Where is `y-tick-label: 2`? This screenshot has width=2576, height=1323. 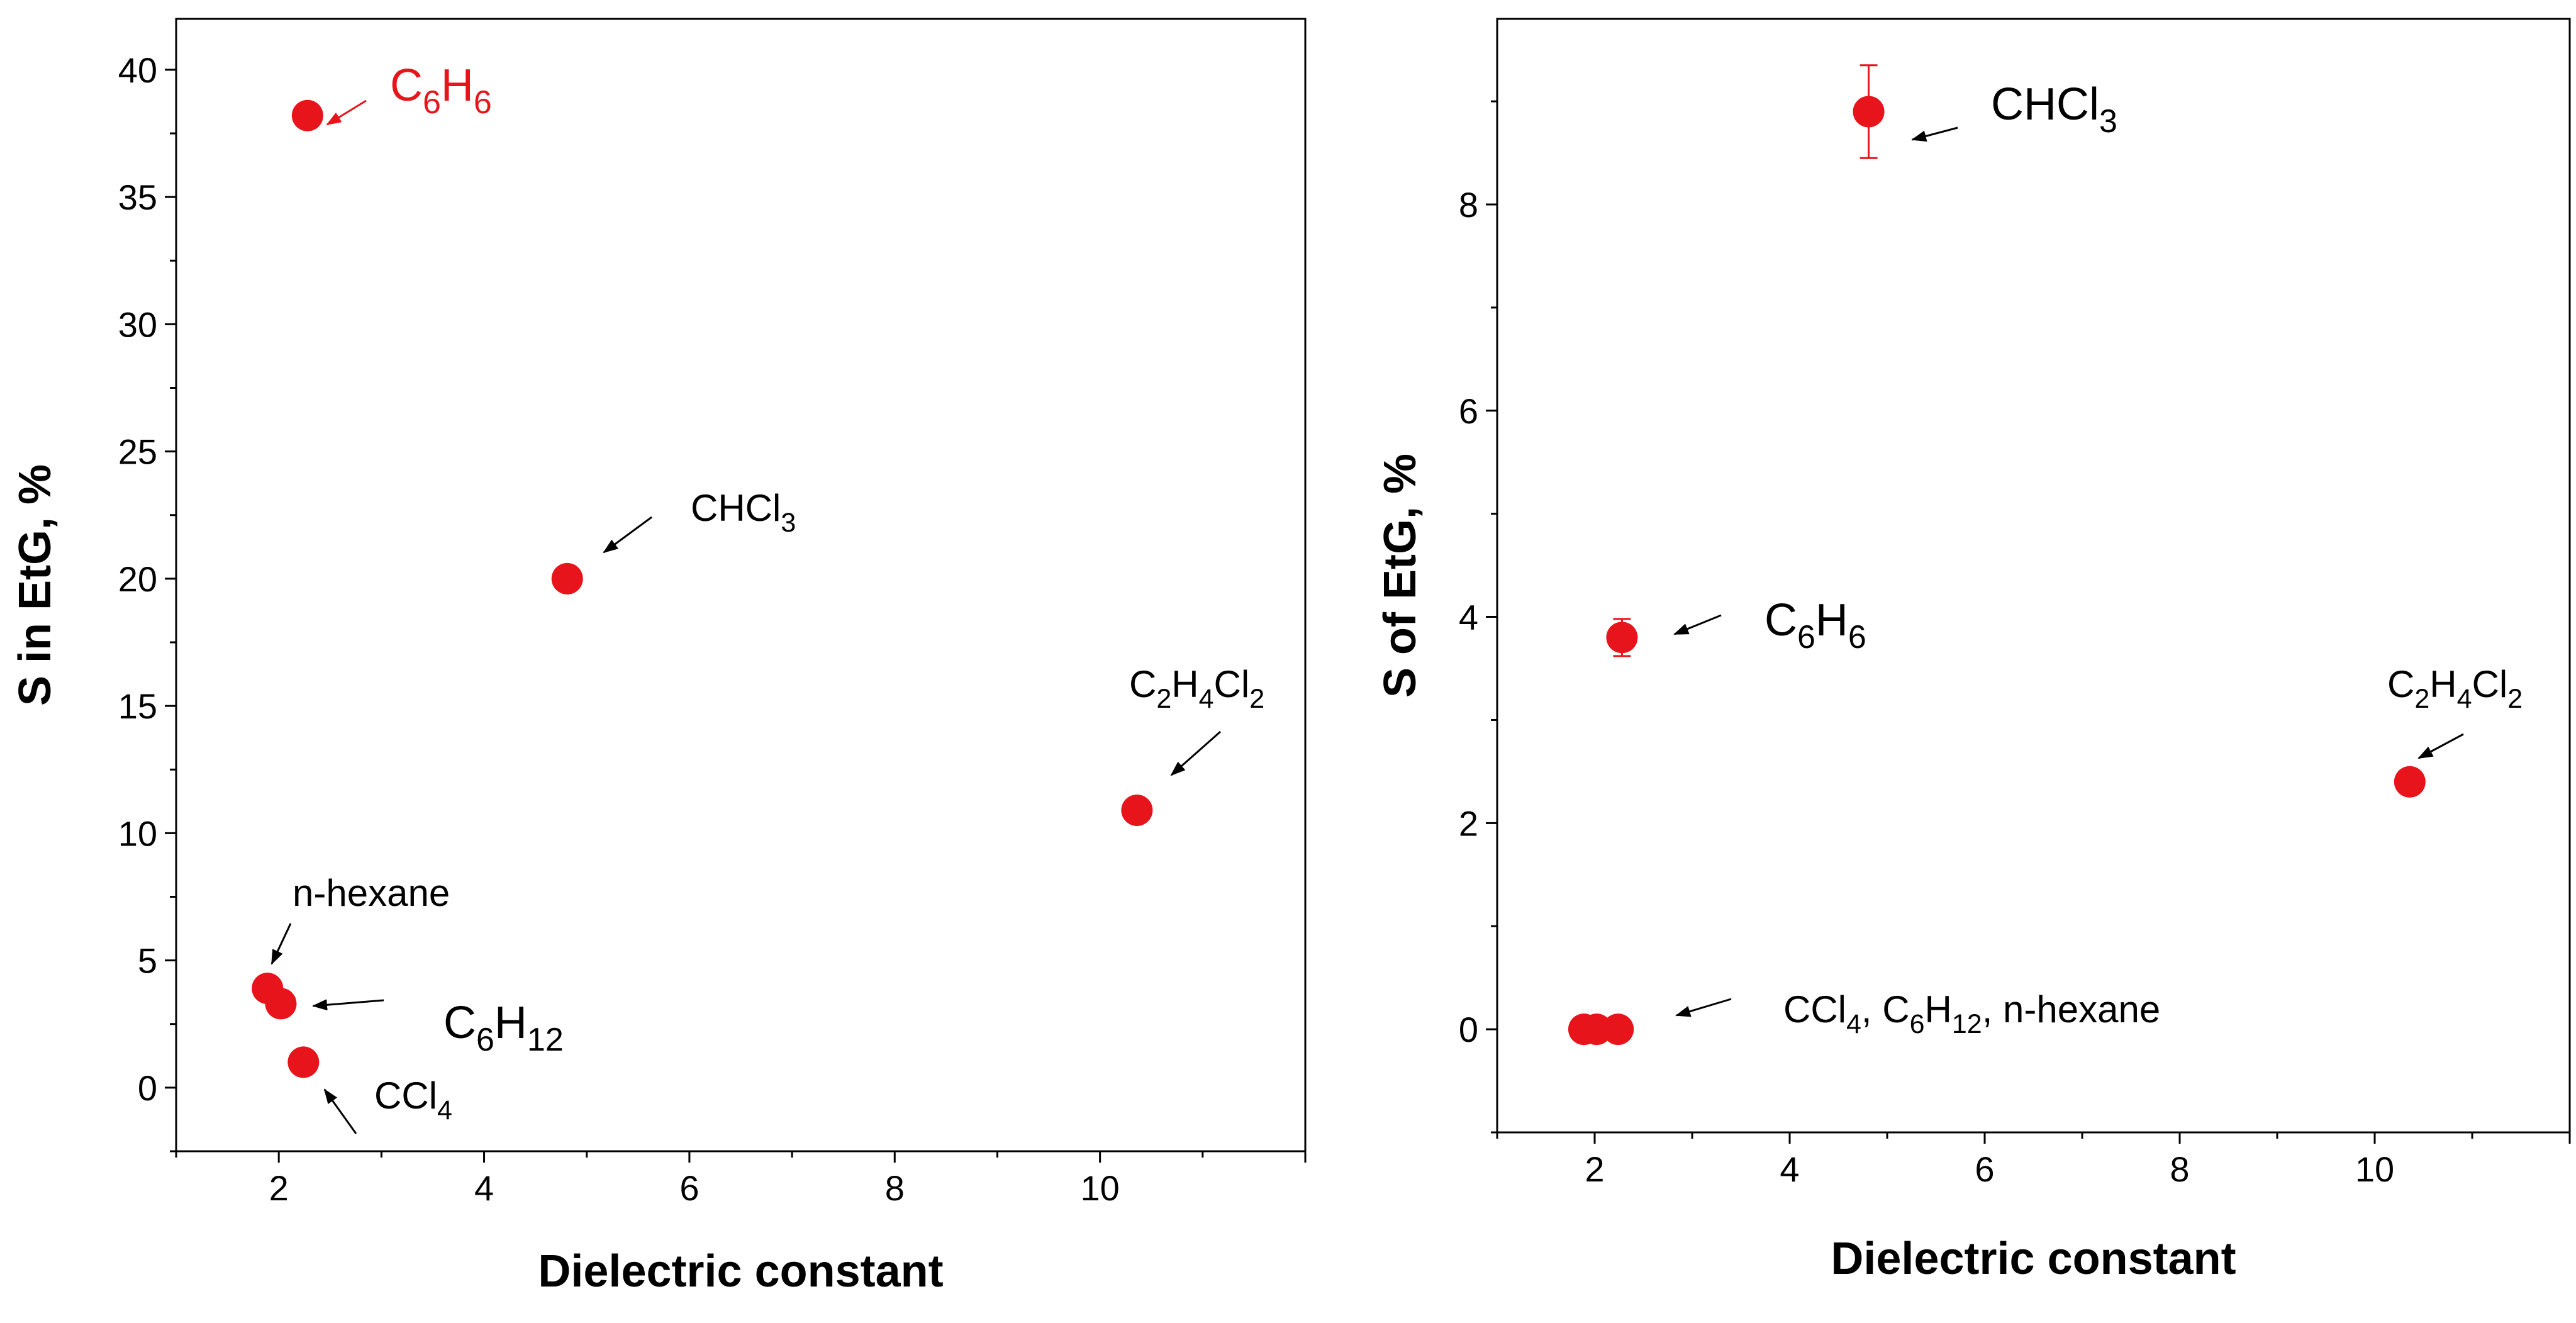 y-tick-label: 2 is located at coordinates (1468, 823).